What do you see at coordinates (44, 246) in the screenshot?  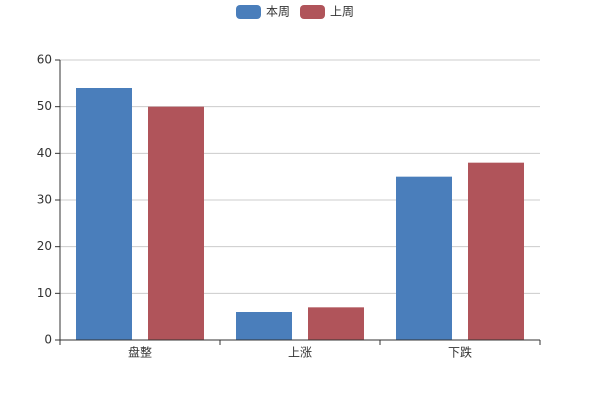 I see `y-tick-label: 20` at bounding box center [44, 246].